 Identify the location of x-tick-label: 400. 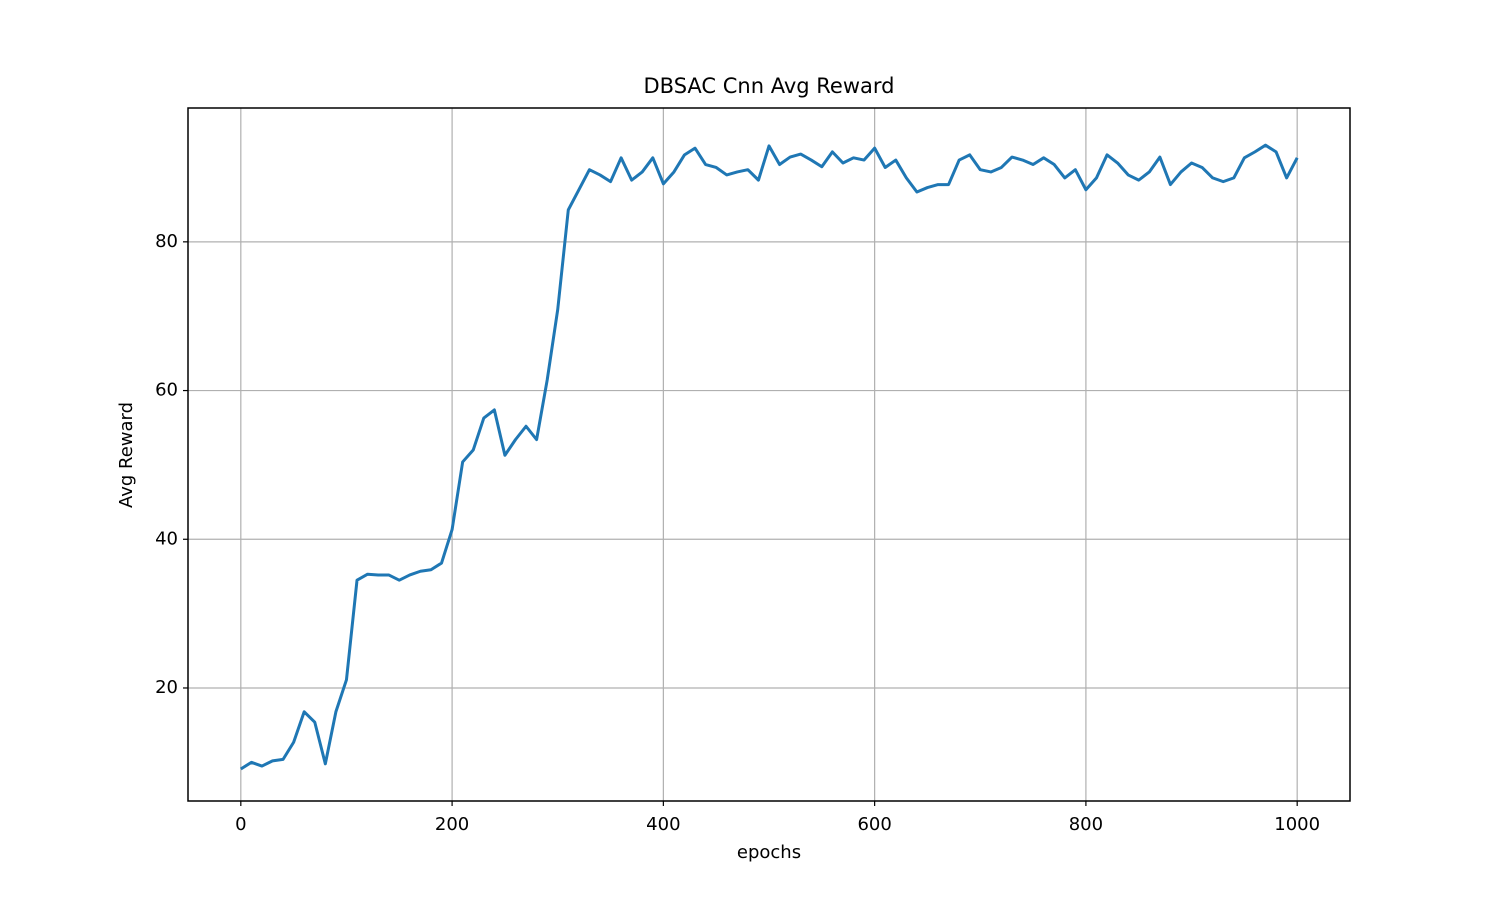
(663, 824).